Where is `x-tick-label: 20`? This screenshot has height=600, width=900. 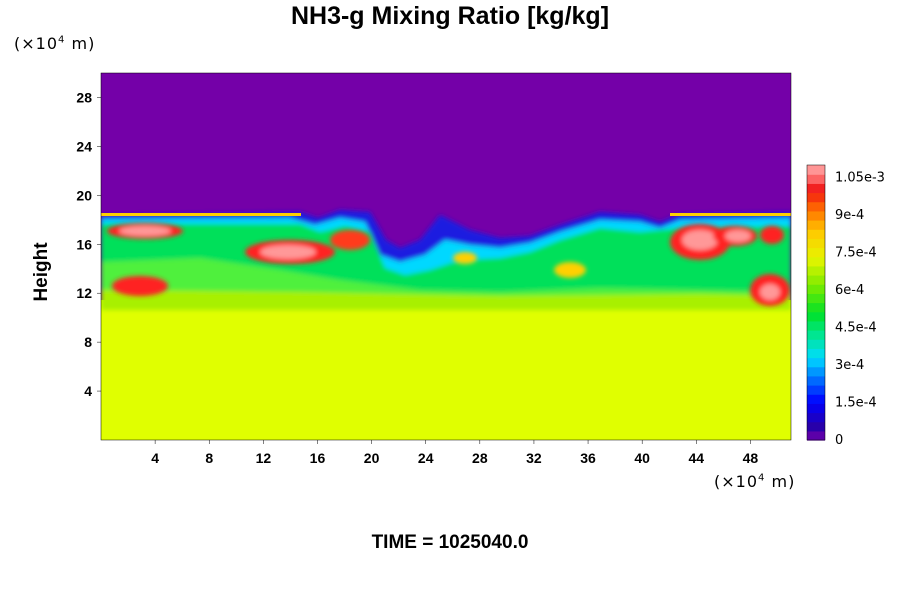
x-tick-label: 20 is located at coordinates (372, 458).